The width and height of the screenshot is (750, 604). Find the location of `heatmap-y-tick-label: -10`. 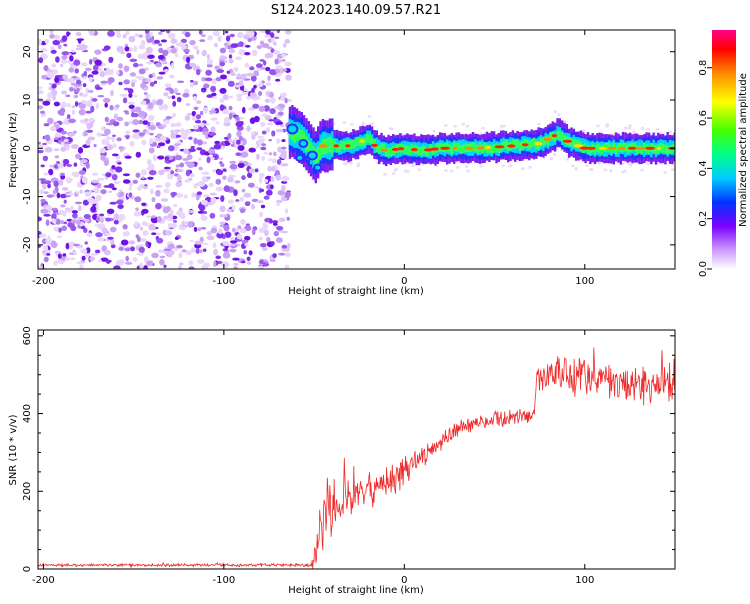

heatmap-y-tick-label: -10 is located at coordinates (27, 196).